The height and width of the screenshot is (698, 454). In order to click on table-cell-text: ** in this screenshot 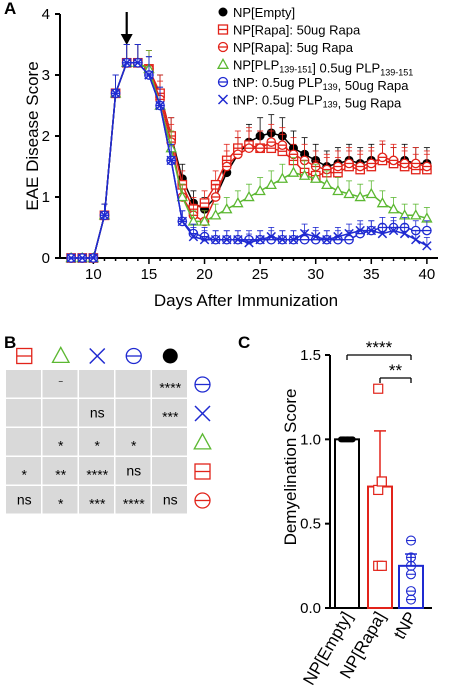, I will do `click(60, 475)`.